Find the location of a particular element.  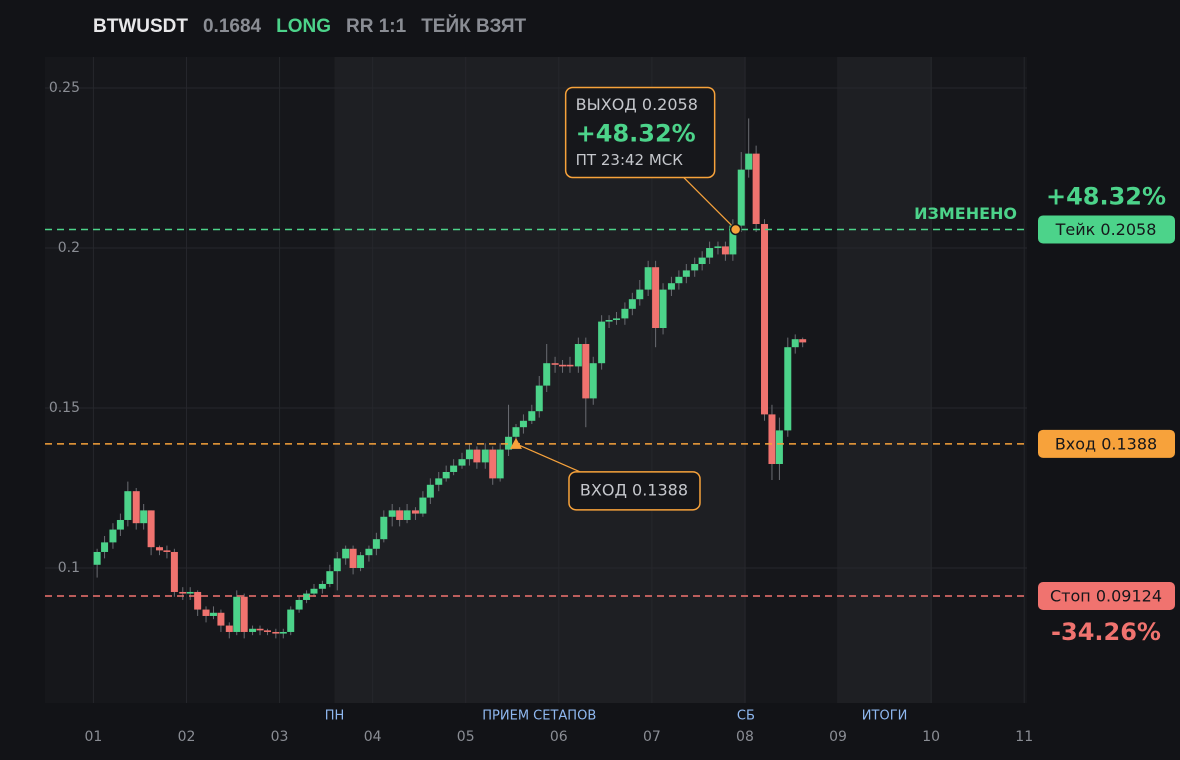

session-label: ИТОГИ is located at coordinates (885, 716).